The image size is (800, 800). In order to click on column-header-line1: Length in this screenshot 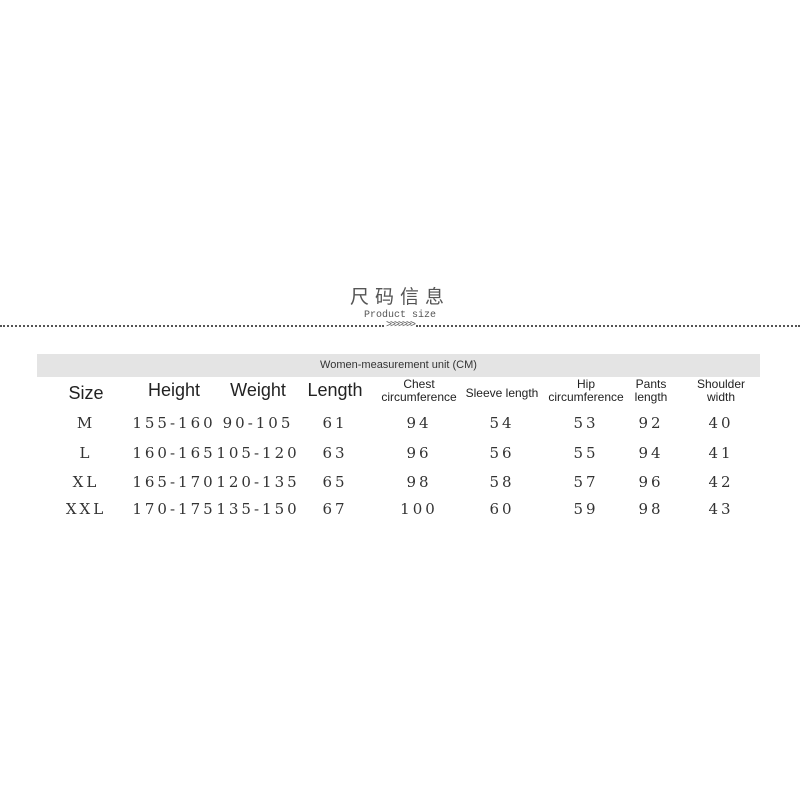, I will do `click(335, 390)`.